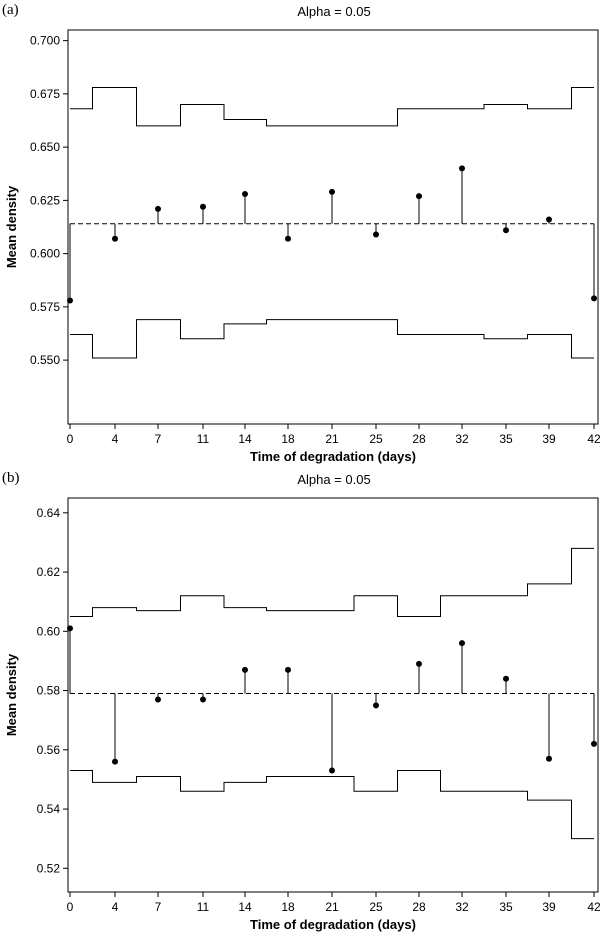 Image resolution: width=600 pixels, height=936 pixels. Describe the element at coordinates (10, 10) in the screenshot. I see `panel-label: (a)` at that location.